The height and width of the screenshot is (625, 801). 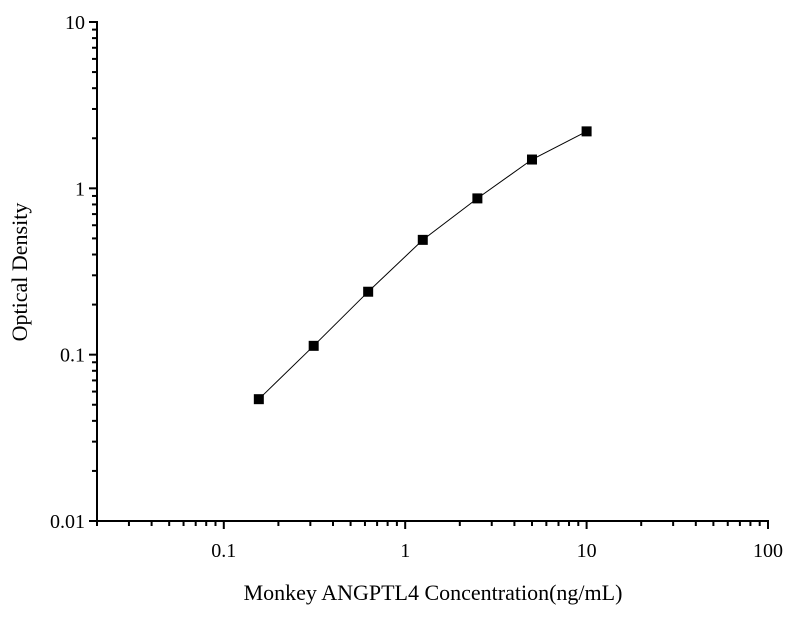 I want to click on x-axis-title: Monkey ANGPTL4 Concentration(ng/mL), so click(x=433, y=592).